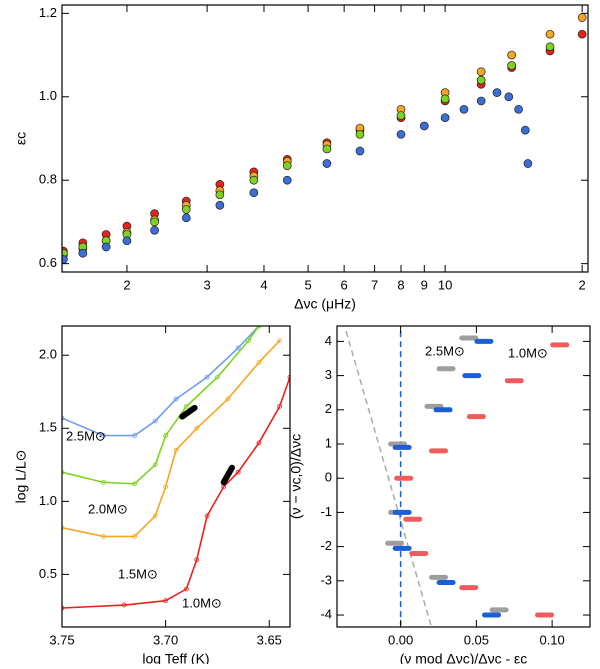  What do you see at coordinates (48, 354) in the screenshot?
I see `y-tick-label: 2.0` at bounding box center [48, 354].